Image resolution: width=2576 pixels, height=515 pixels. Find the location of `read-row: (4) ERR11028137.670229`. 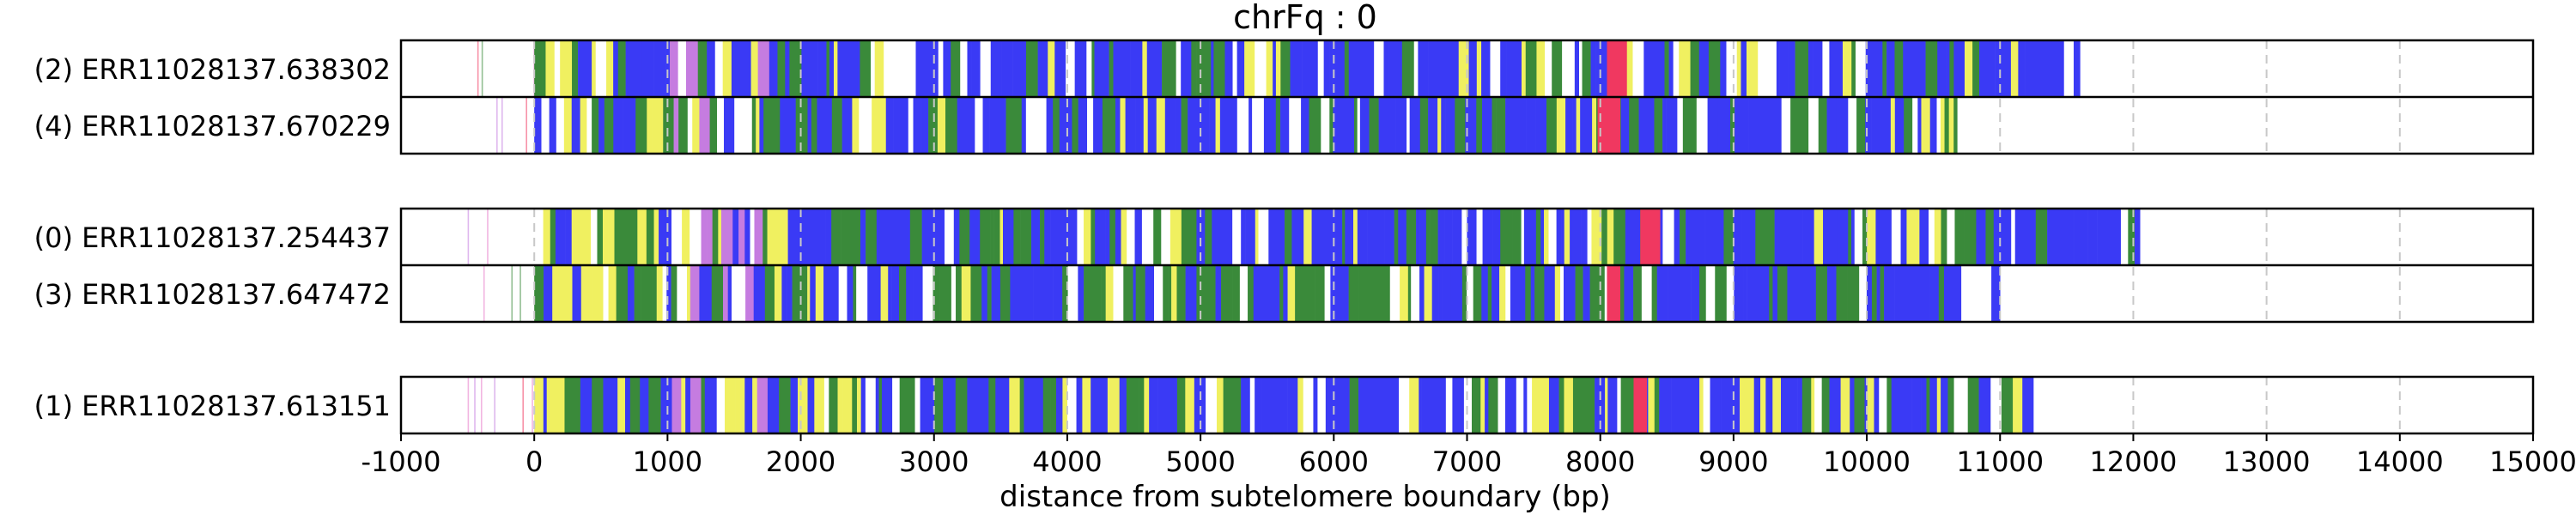

read-row: (4) ERR11028137.670229 is located at coordinates (997, 125).